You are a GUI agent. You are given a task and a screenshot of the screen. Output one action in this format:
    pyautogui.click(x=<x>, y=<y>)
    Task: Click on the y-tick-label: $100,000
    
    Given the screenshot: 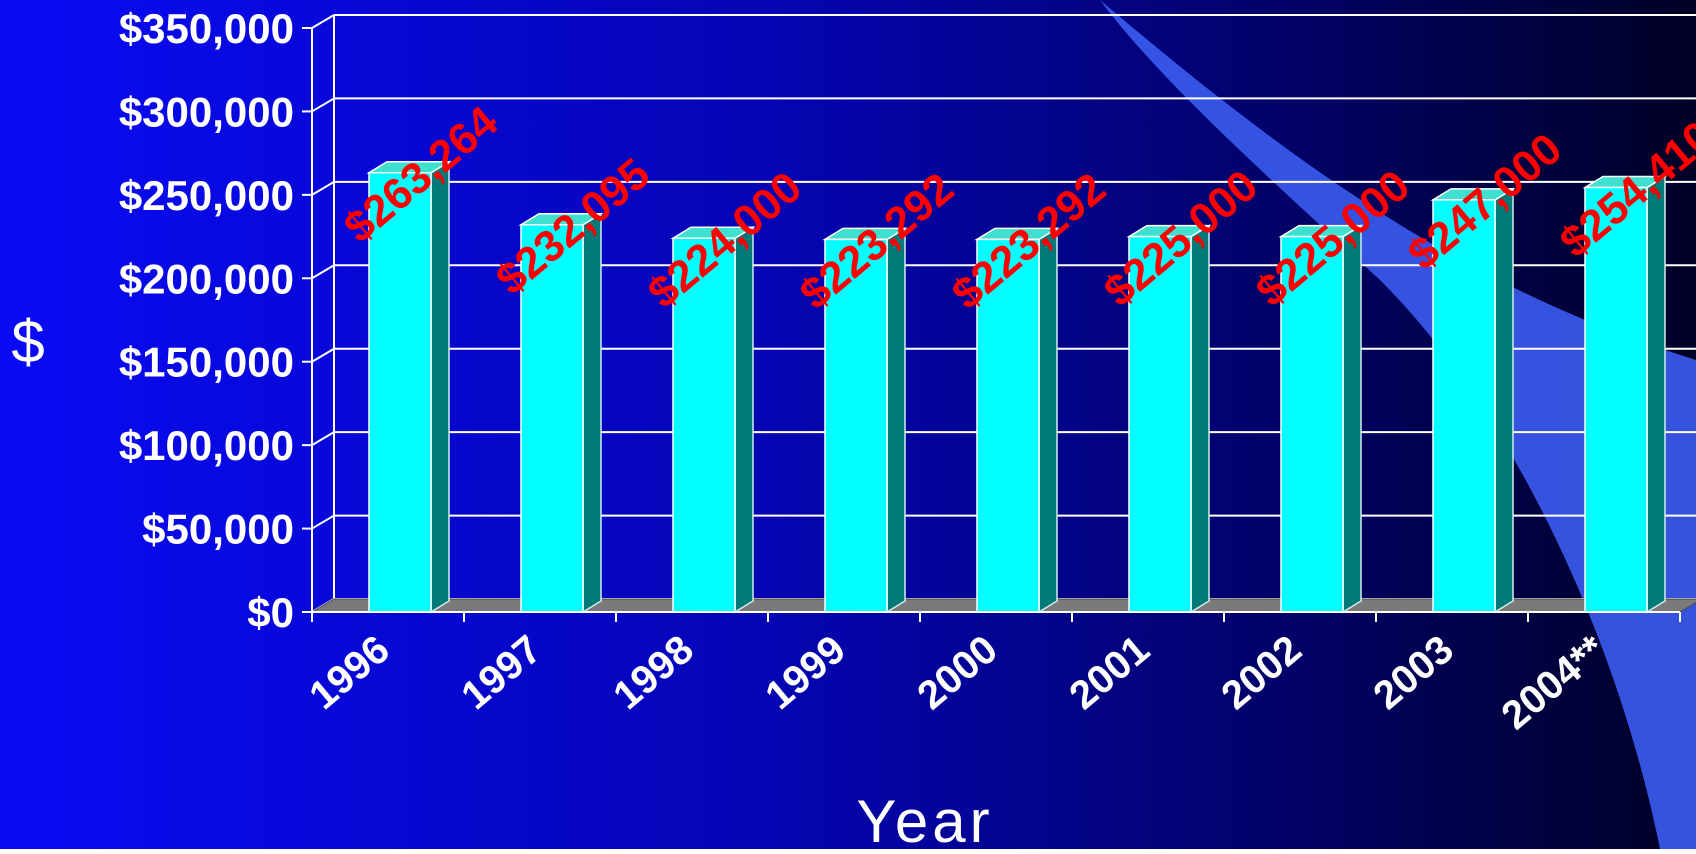 What is the action you would take?
    pyautogui.click(x=206, y=445)
    